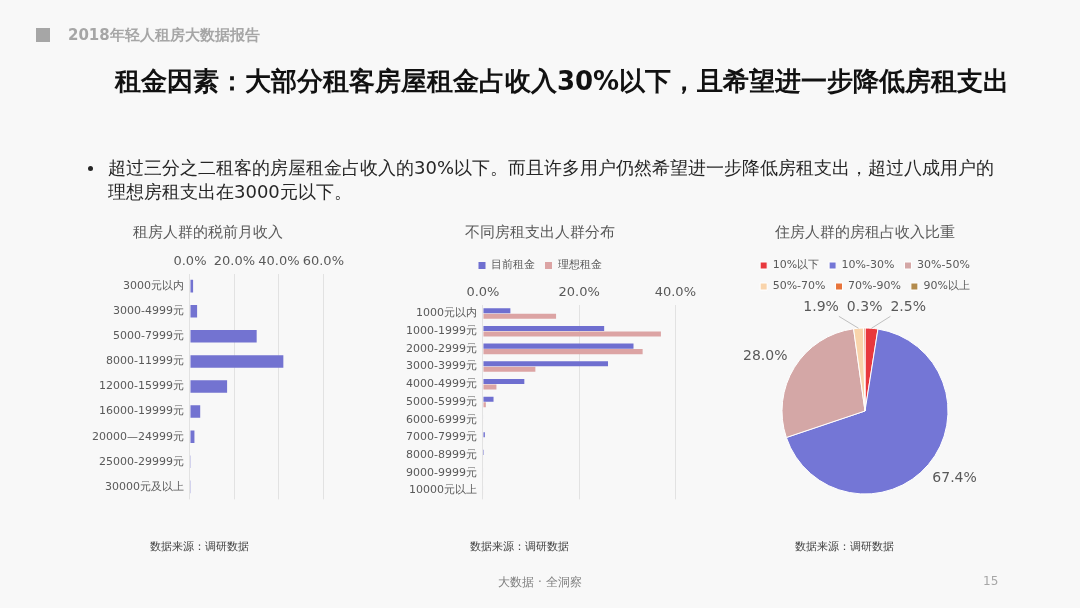 This screenshot has height=608, width=1080. What do you see at coordinates (141, 461) in the screenshot?
I see `y-tick-label: 25000-29999元` at bounding box center [141, 461].